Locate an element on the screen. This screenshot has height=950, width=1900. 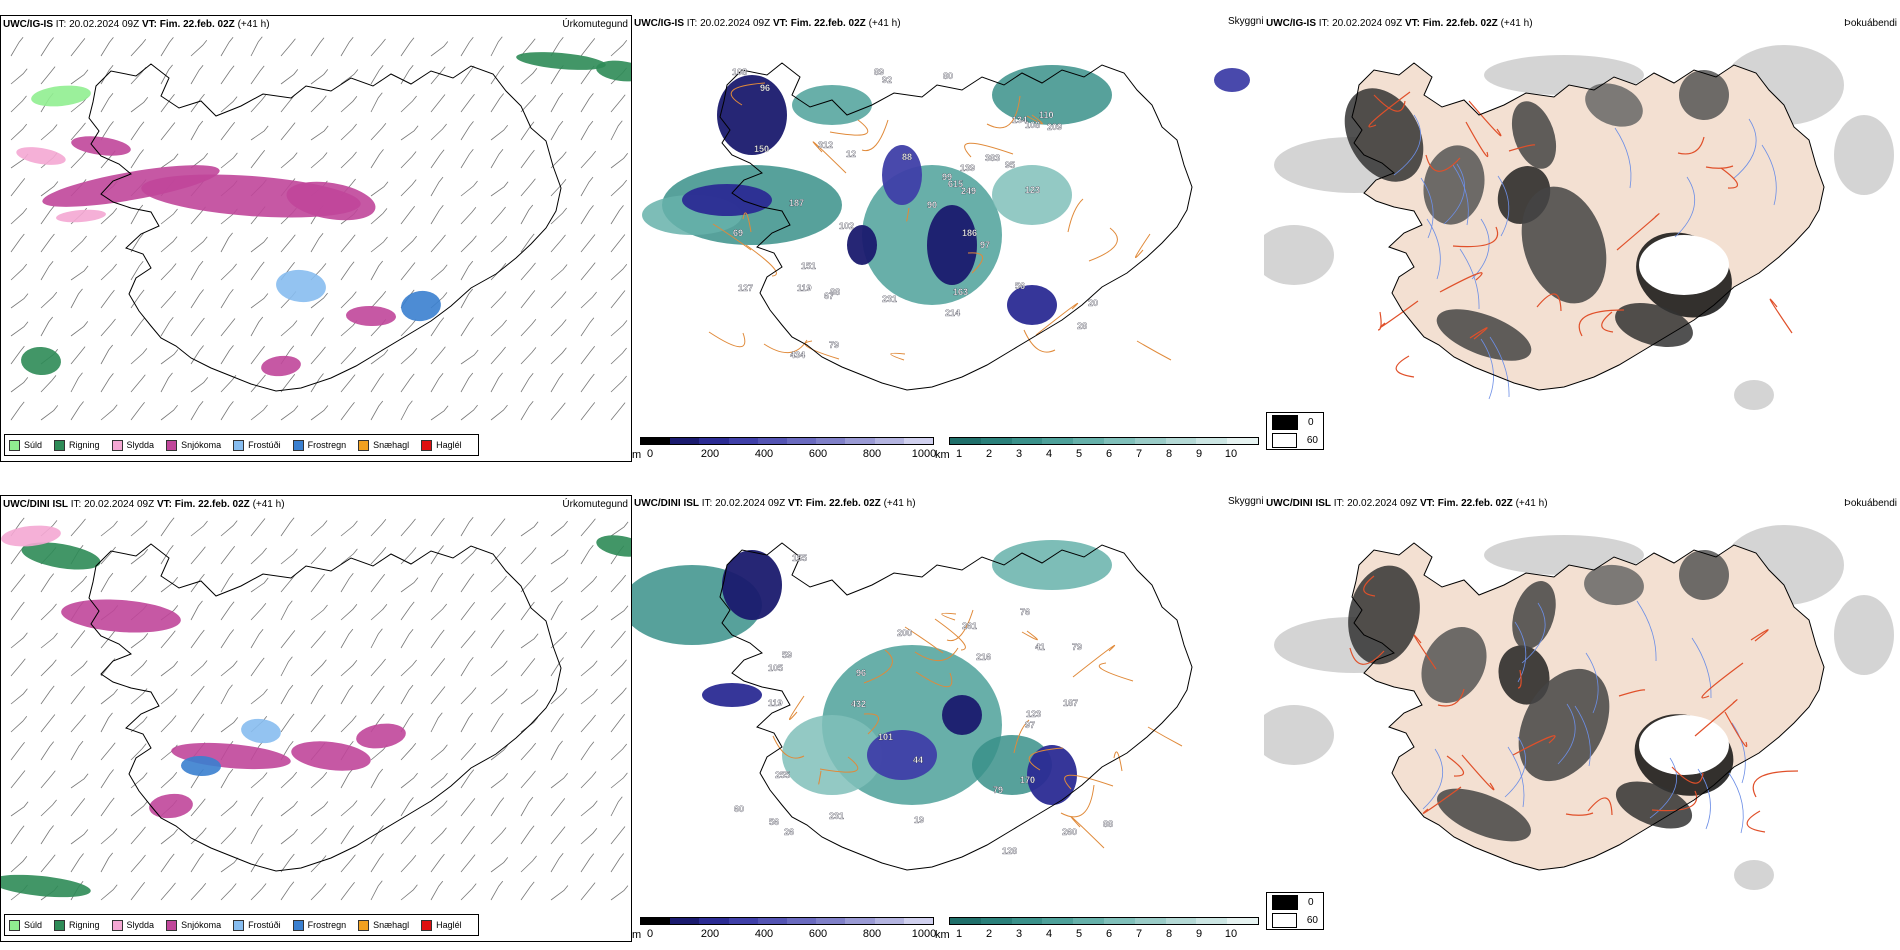
cloudbase-value-label: 260 is located at coordinates (1069, 832).